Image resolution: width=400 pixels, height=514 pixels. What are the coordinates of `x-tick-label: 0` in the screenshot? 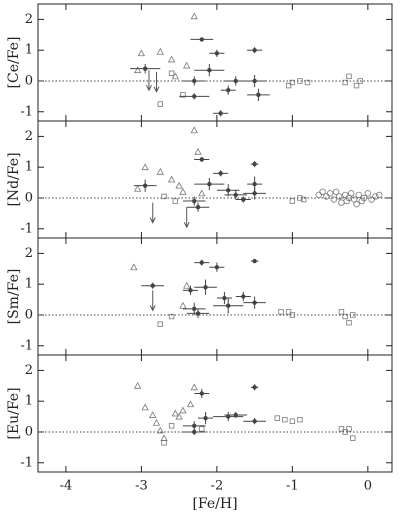 It's located at (368, 486).